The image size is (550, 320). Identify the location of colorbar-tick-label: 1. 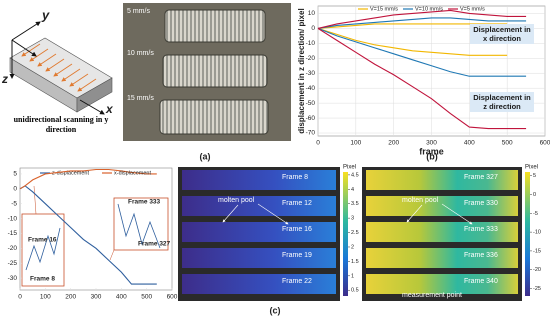
(352, 276).